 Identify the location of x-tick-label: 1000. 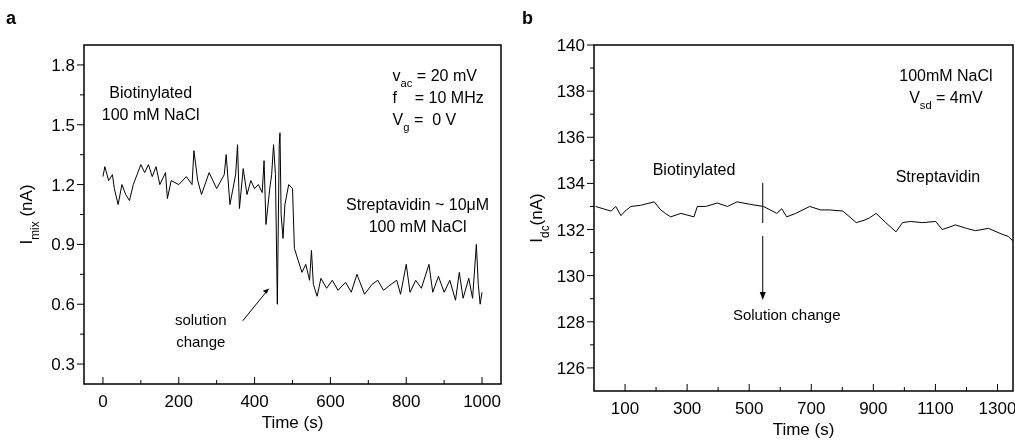
(482, 401).